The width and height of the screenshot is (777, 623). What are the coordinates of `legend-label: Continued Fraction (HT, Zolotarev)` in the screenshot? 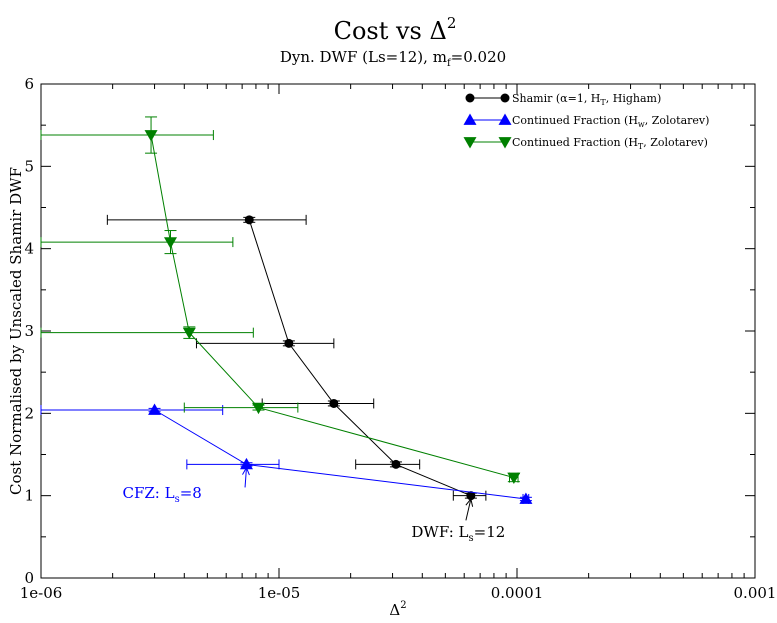 It's located at (610, 143).